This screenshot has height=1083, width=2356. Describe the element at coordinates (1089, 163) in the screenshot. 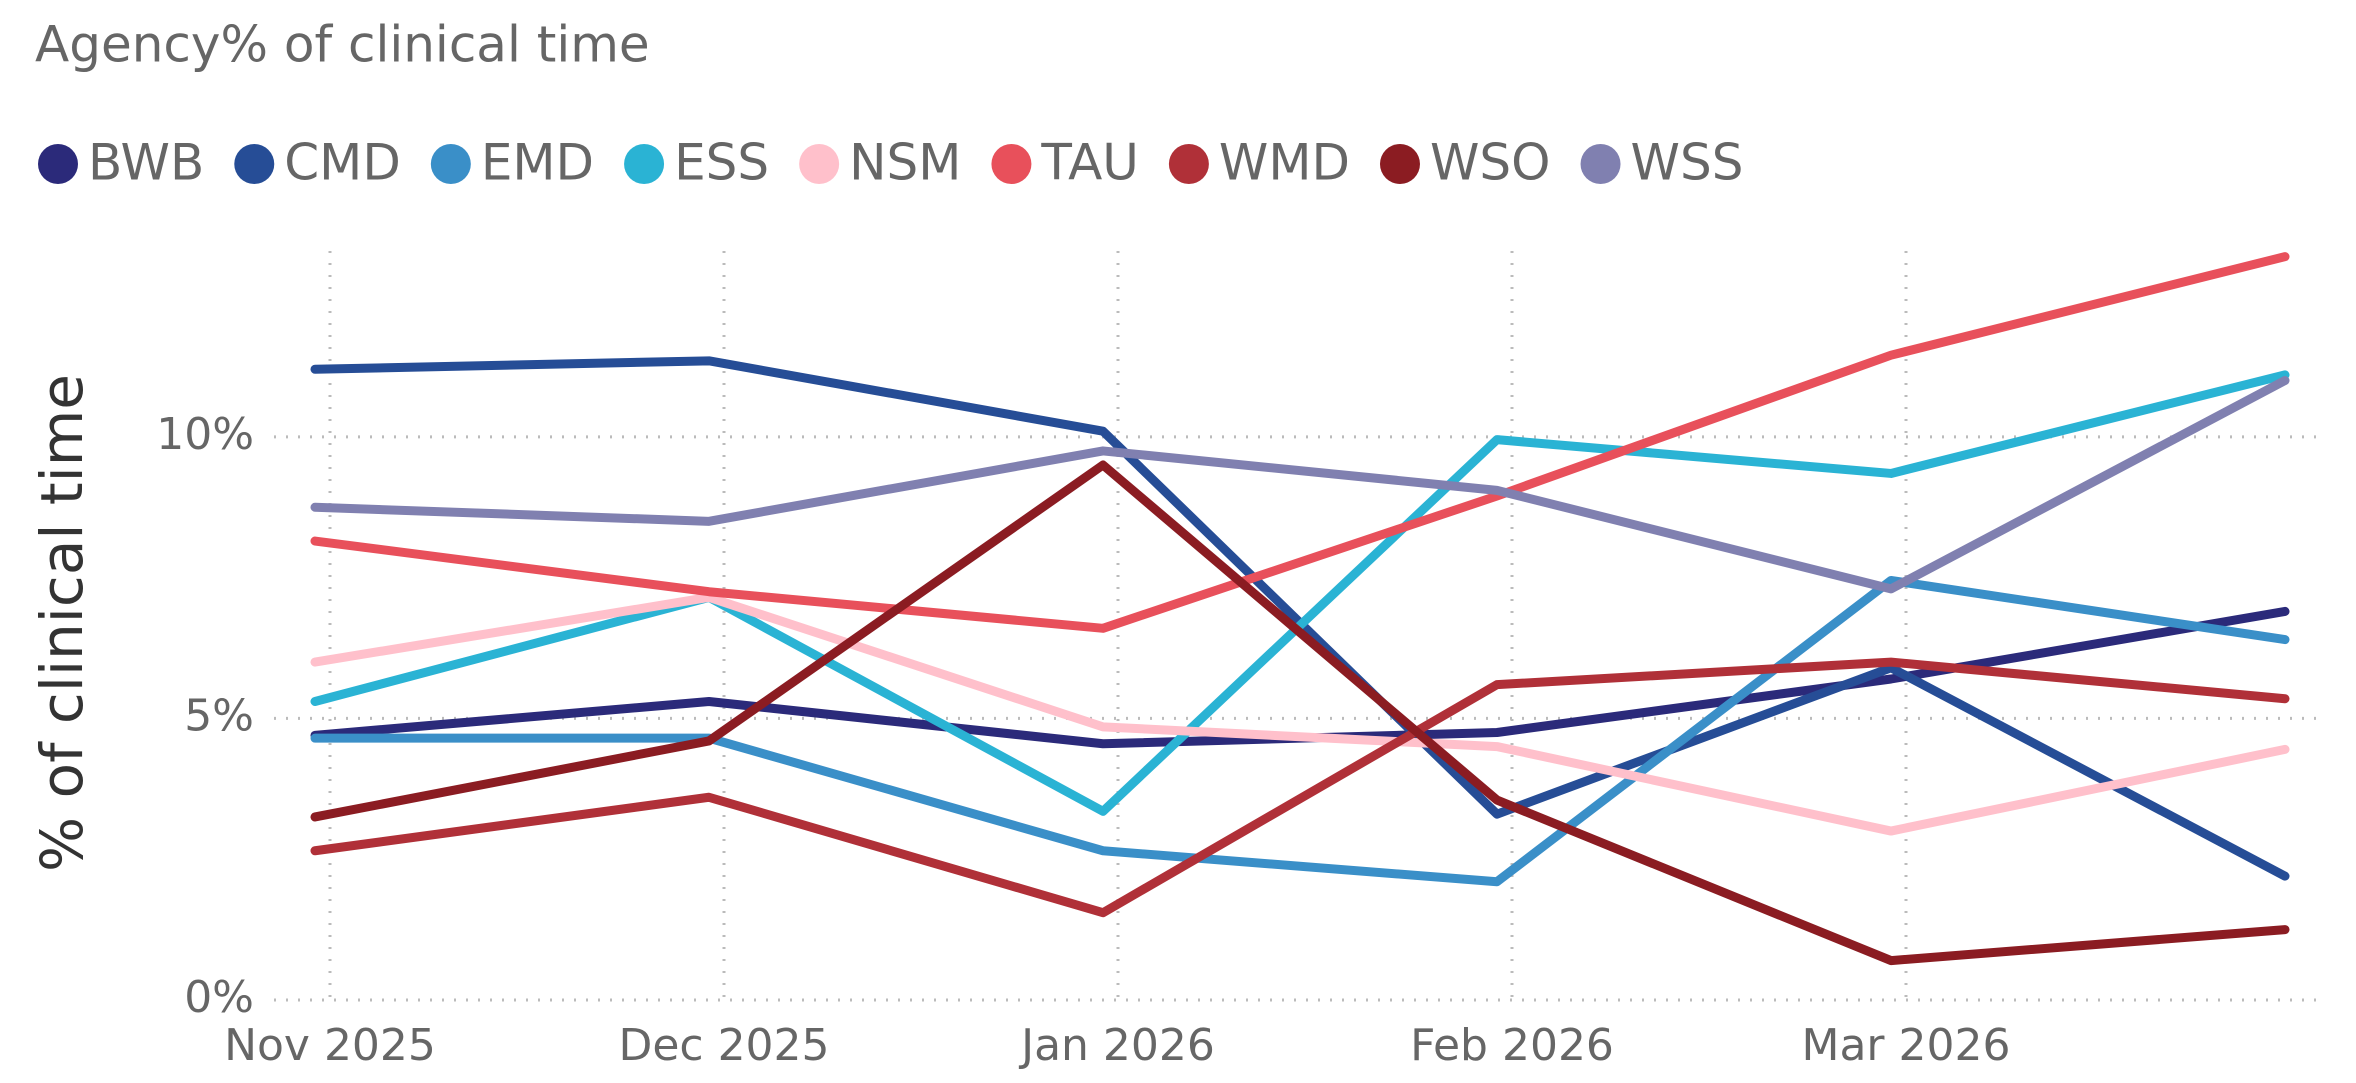

I see `legend-label: TAU` at that location.